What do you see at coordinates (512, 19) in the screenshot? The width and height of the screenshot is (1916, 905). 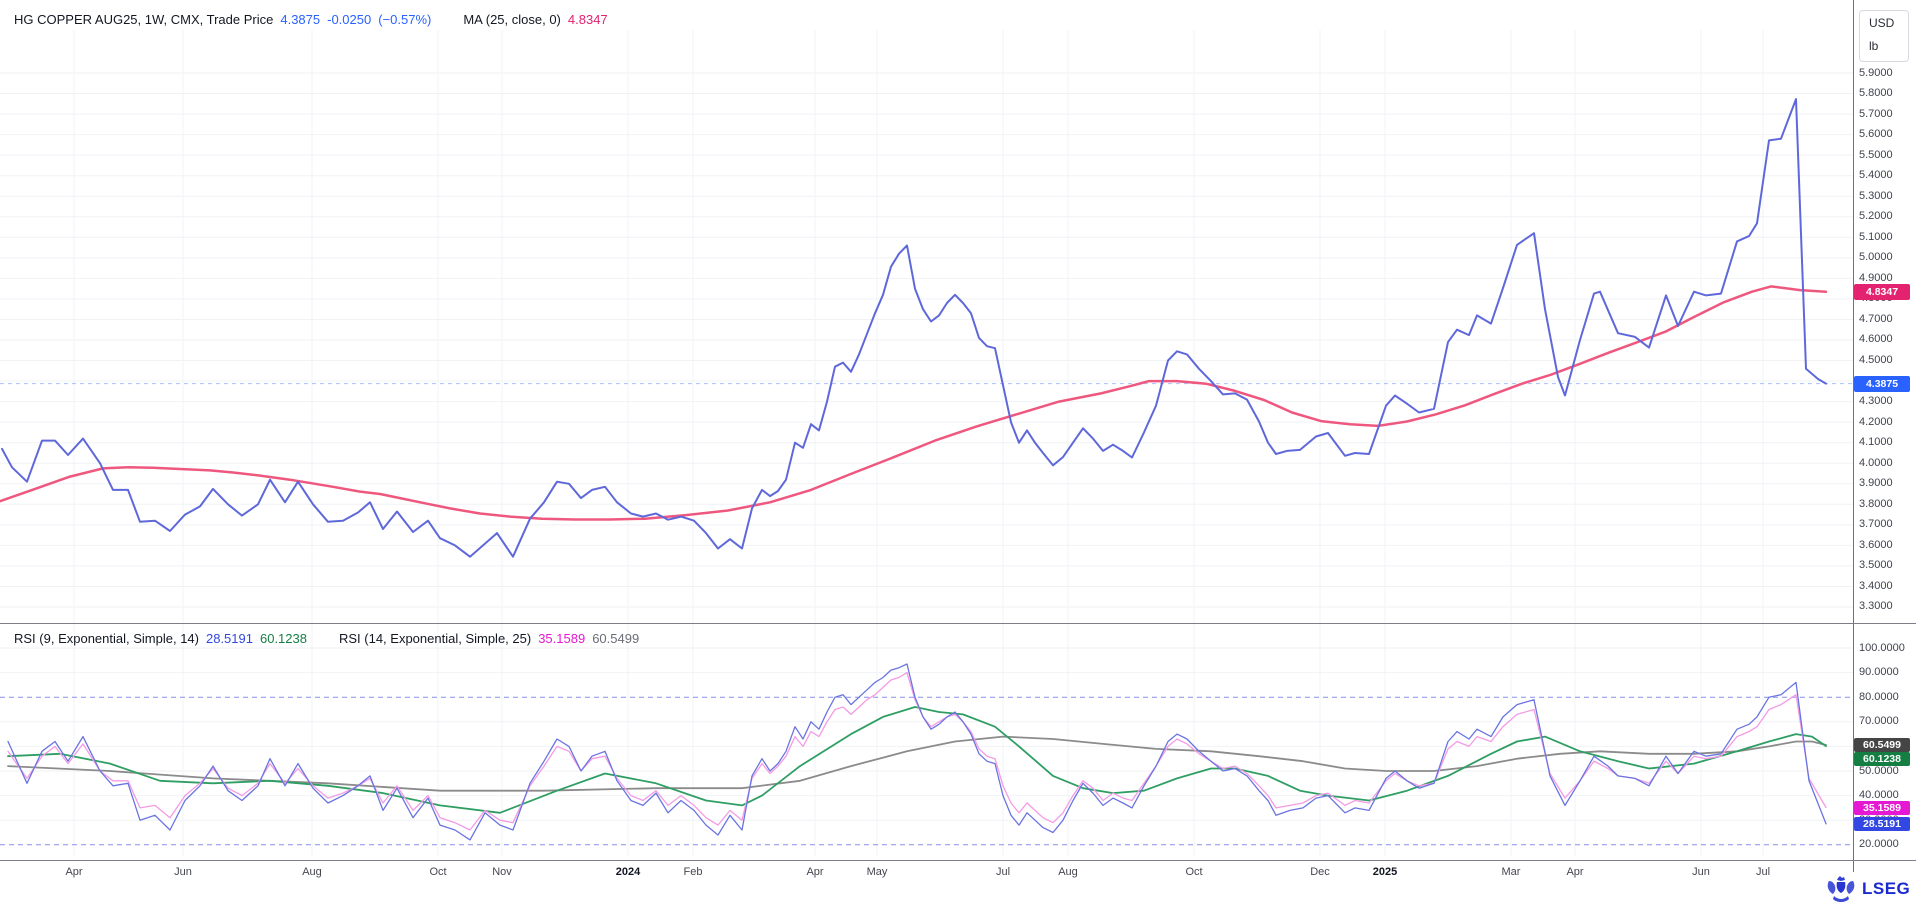 I see `ma-indicator-label: MA (25, close, 0)` at bounding box center [512, 19].